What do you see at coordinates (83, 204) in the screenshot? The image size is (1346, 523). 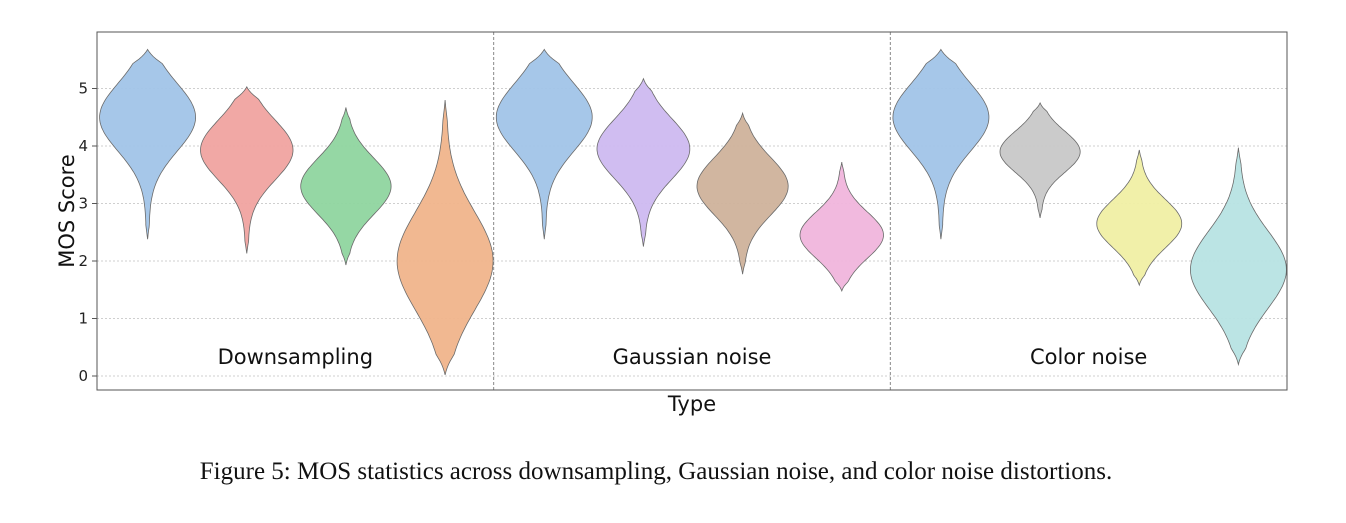 I see `y-tick-label: 3` at bounding box center [83, 204].